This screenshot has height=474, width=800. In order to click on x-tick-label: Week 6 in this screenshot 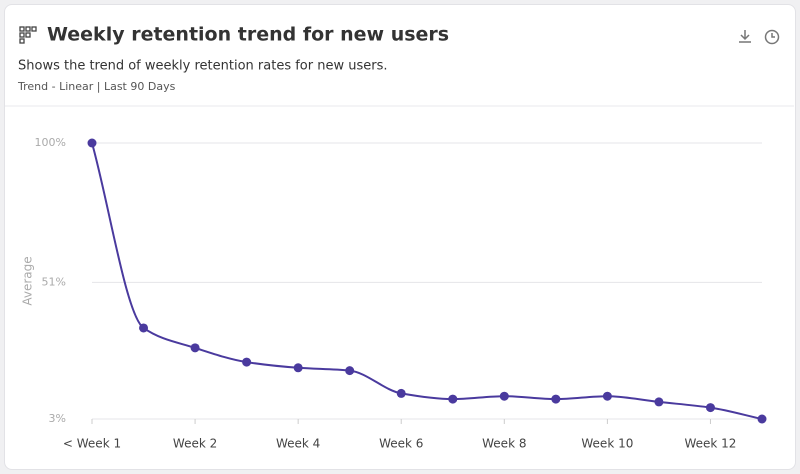, I will do `click(401, 444)`.